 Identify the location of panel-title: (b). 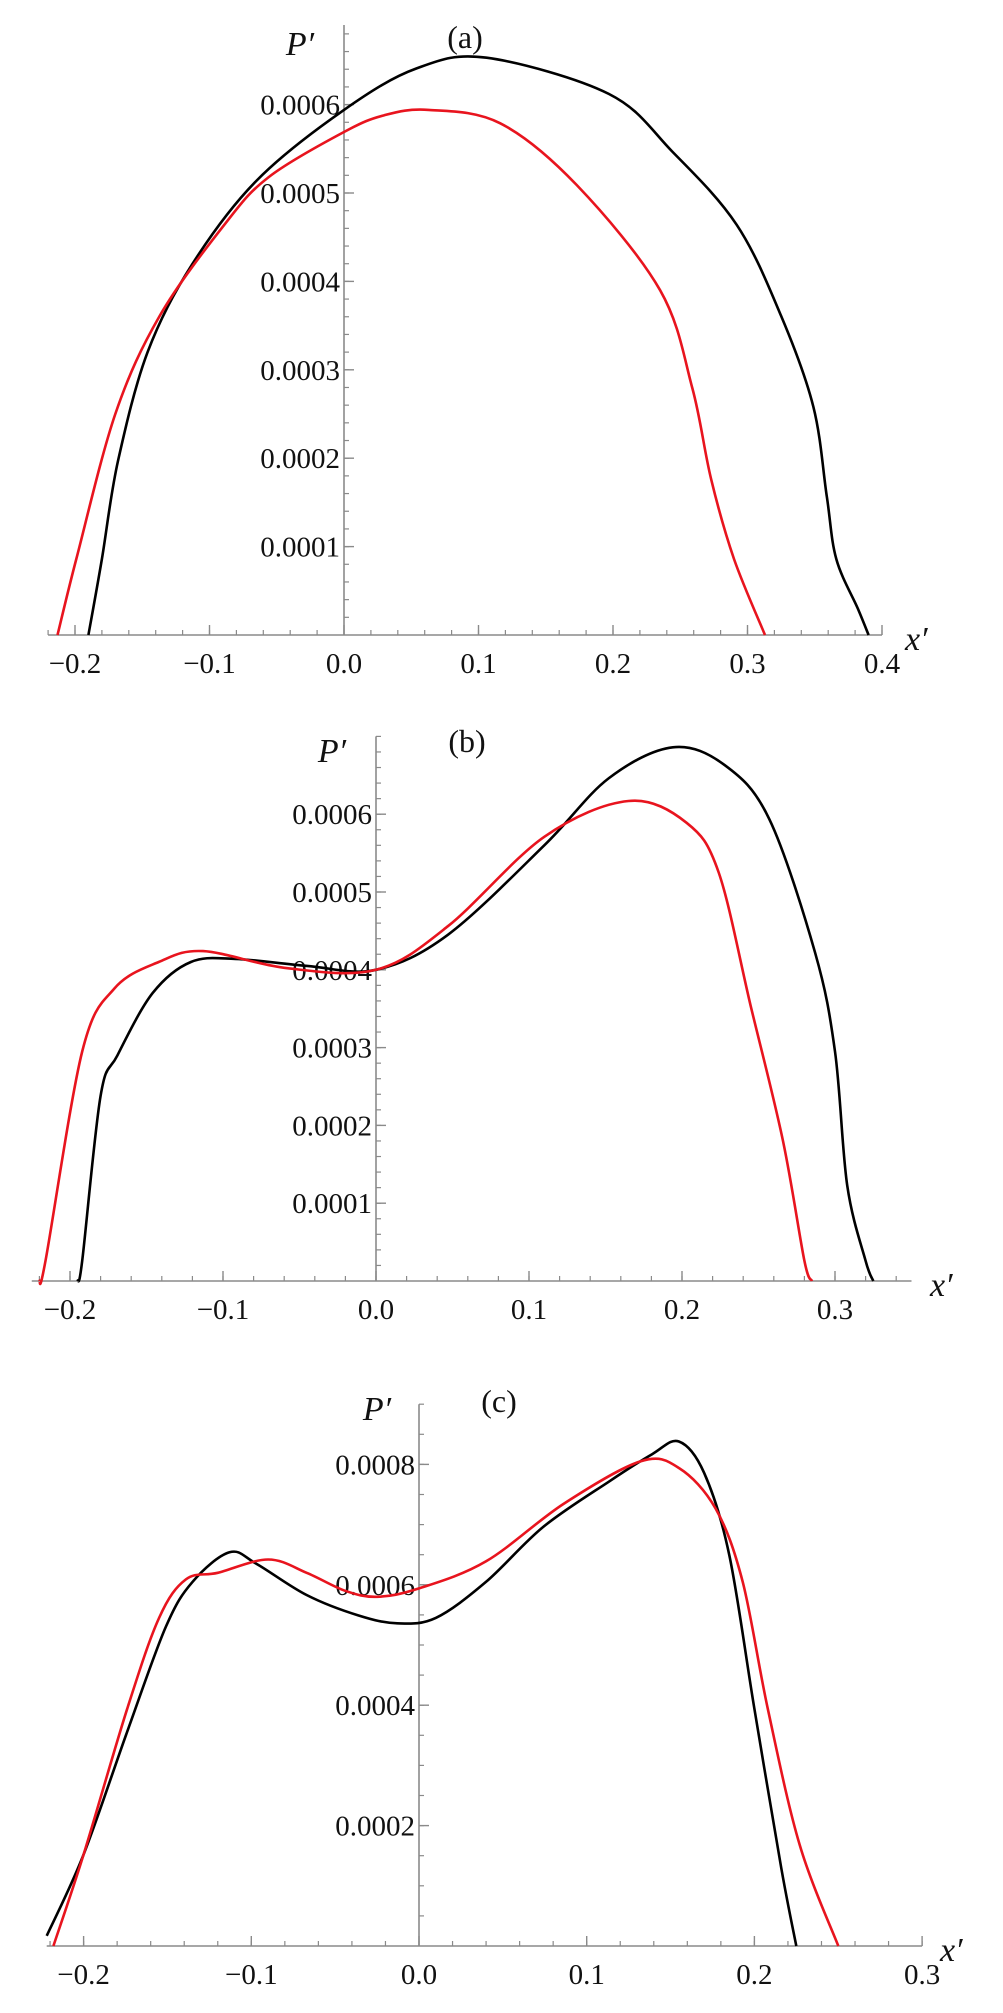
(466, 741).